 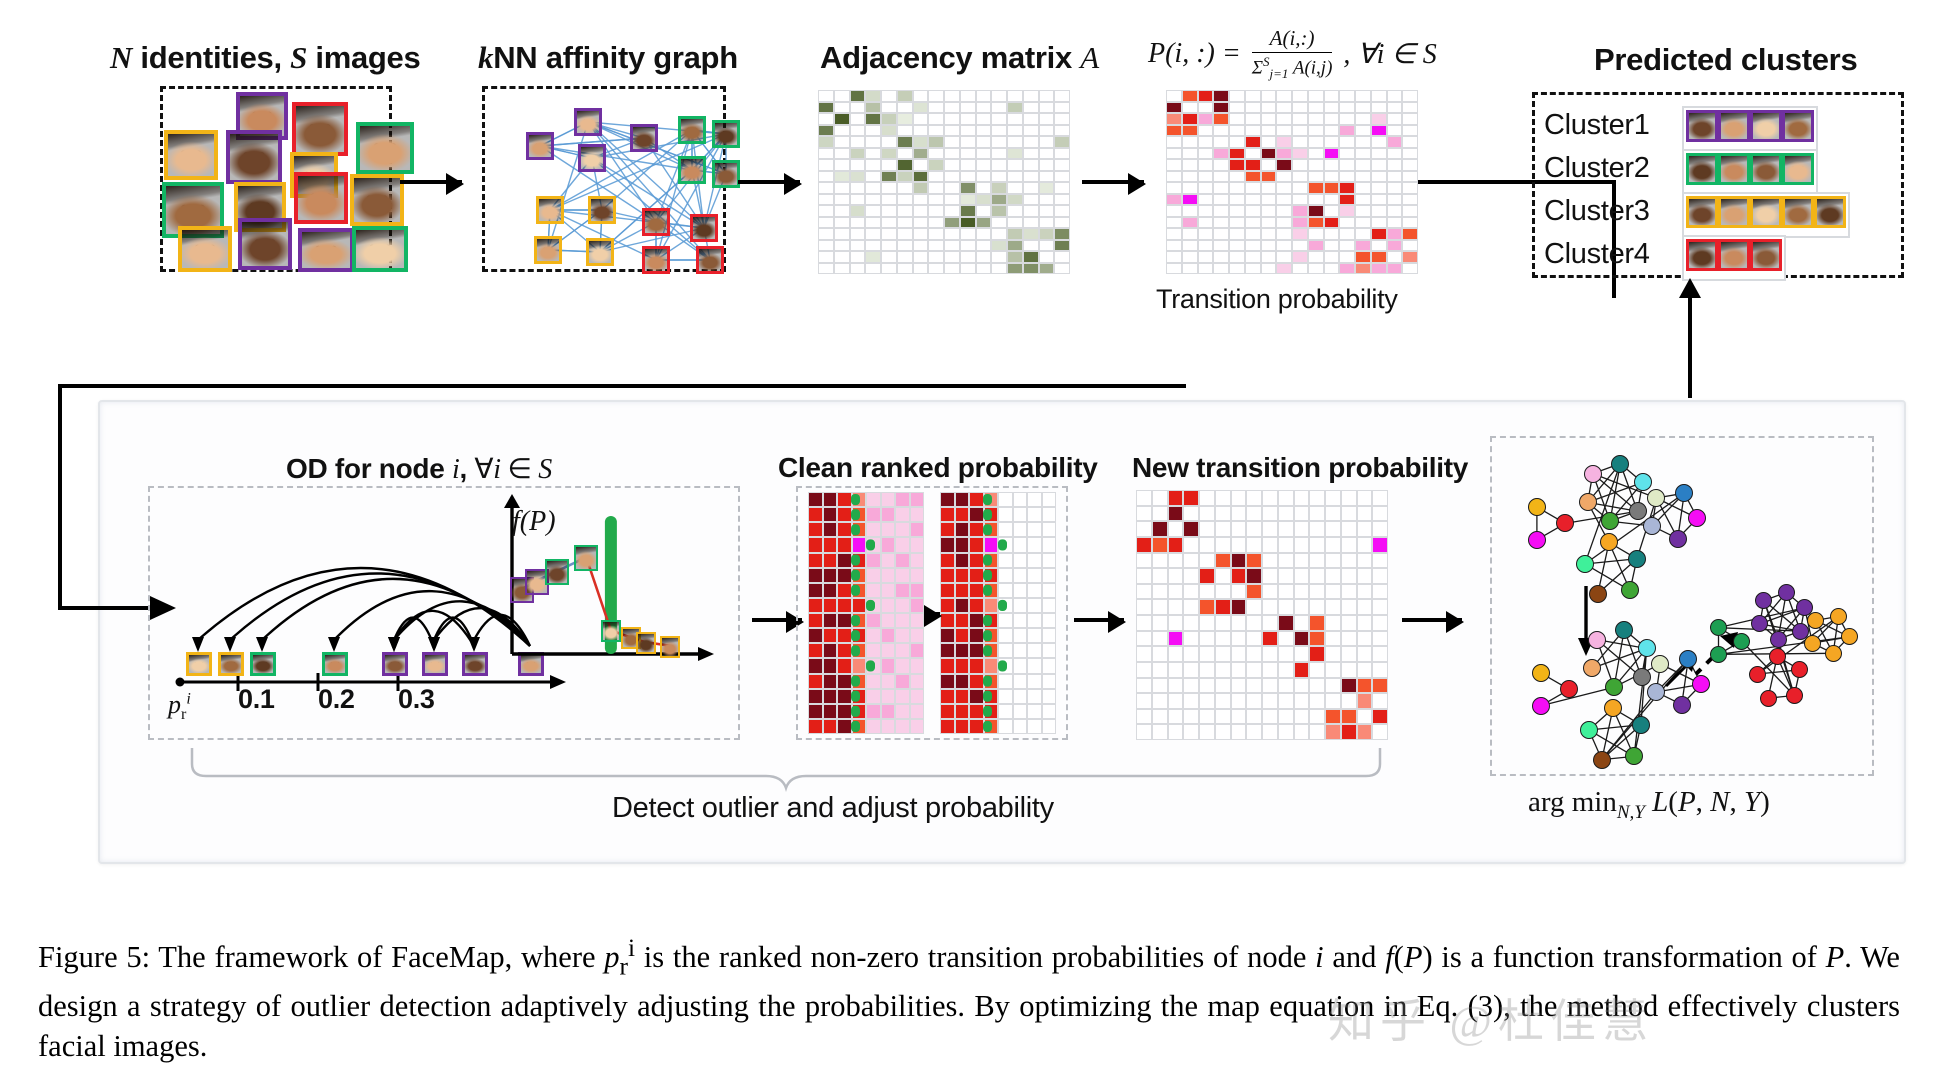 What do you see at coordinates (432, 184) in the screenshot?
I see `arrow-input-to-knn` at bounding box center [432, 184].